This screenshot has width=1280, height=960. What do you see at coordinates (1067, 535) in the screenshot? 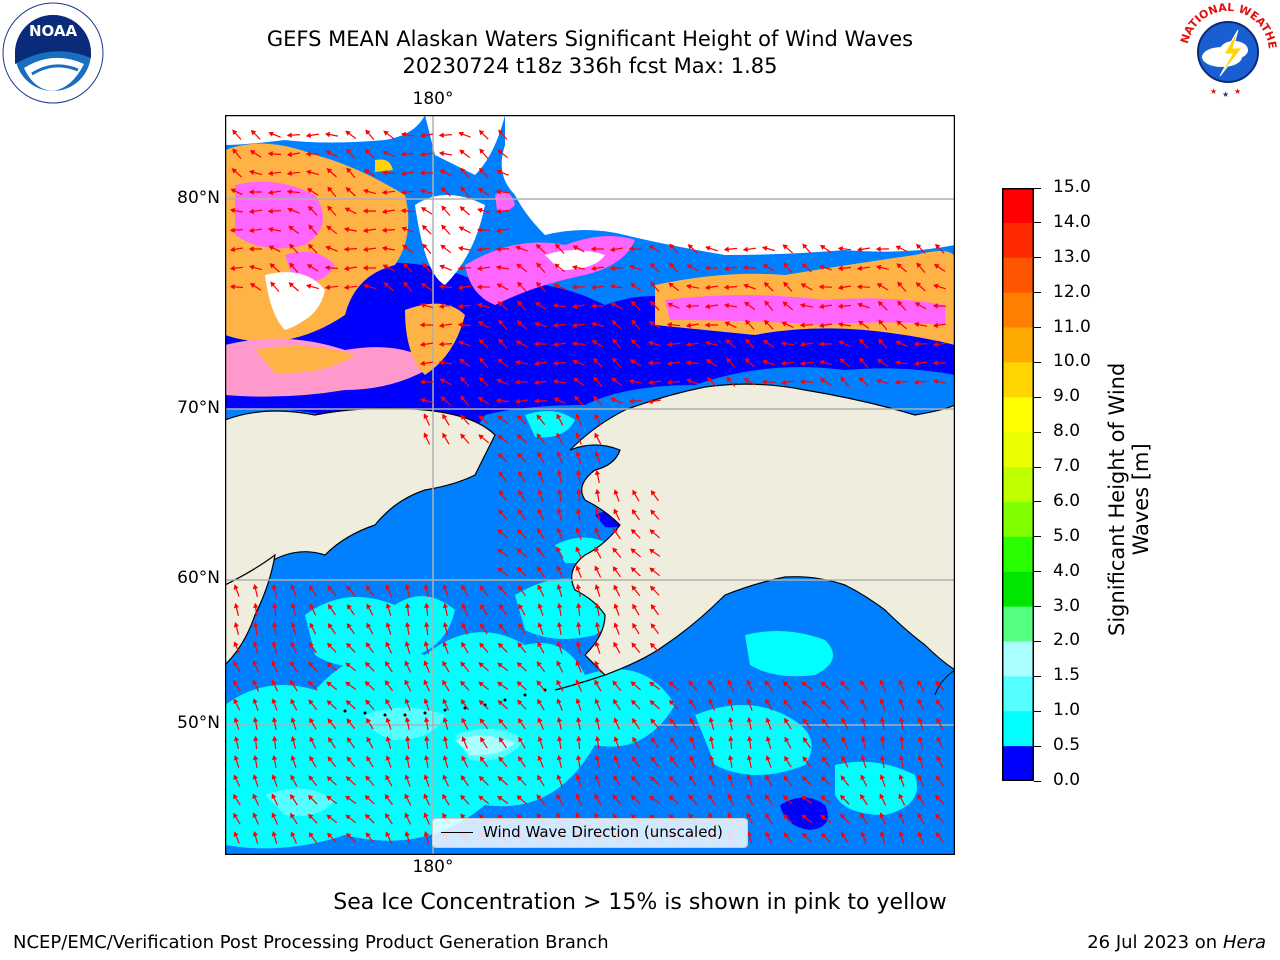
I see `colorbar-tick-label: 5.0` at bounding box center [1067, 535].